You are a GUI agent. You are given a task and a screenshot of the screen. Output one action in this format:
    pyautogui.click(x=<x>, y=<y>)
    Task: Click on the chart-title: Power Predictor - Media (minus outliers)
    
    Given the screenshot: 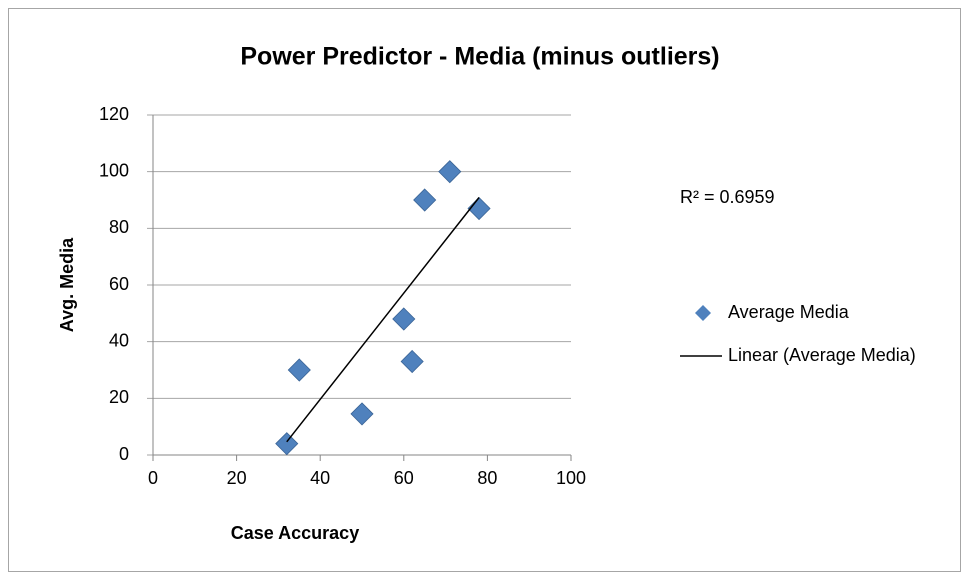 What is the action you would take?
    pyautogui.click(x=479, y=57)
    